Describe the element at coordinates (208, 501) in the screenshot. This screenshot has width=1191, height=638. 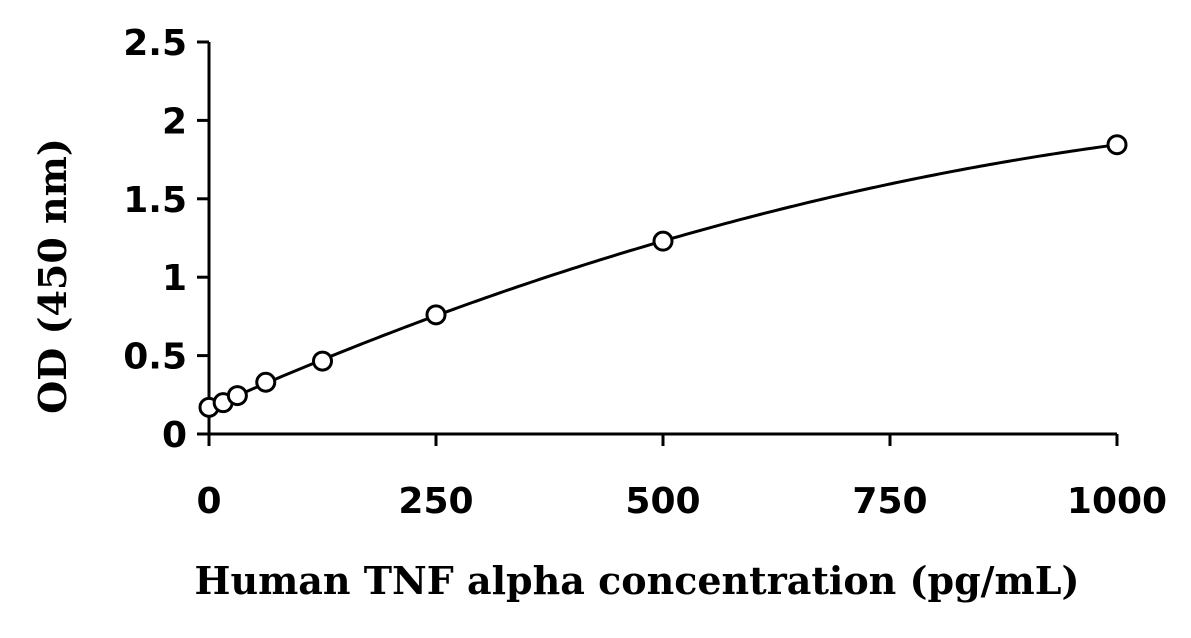
I see `x-tick-label: 0` at that location.